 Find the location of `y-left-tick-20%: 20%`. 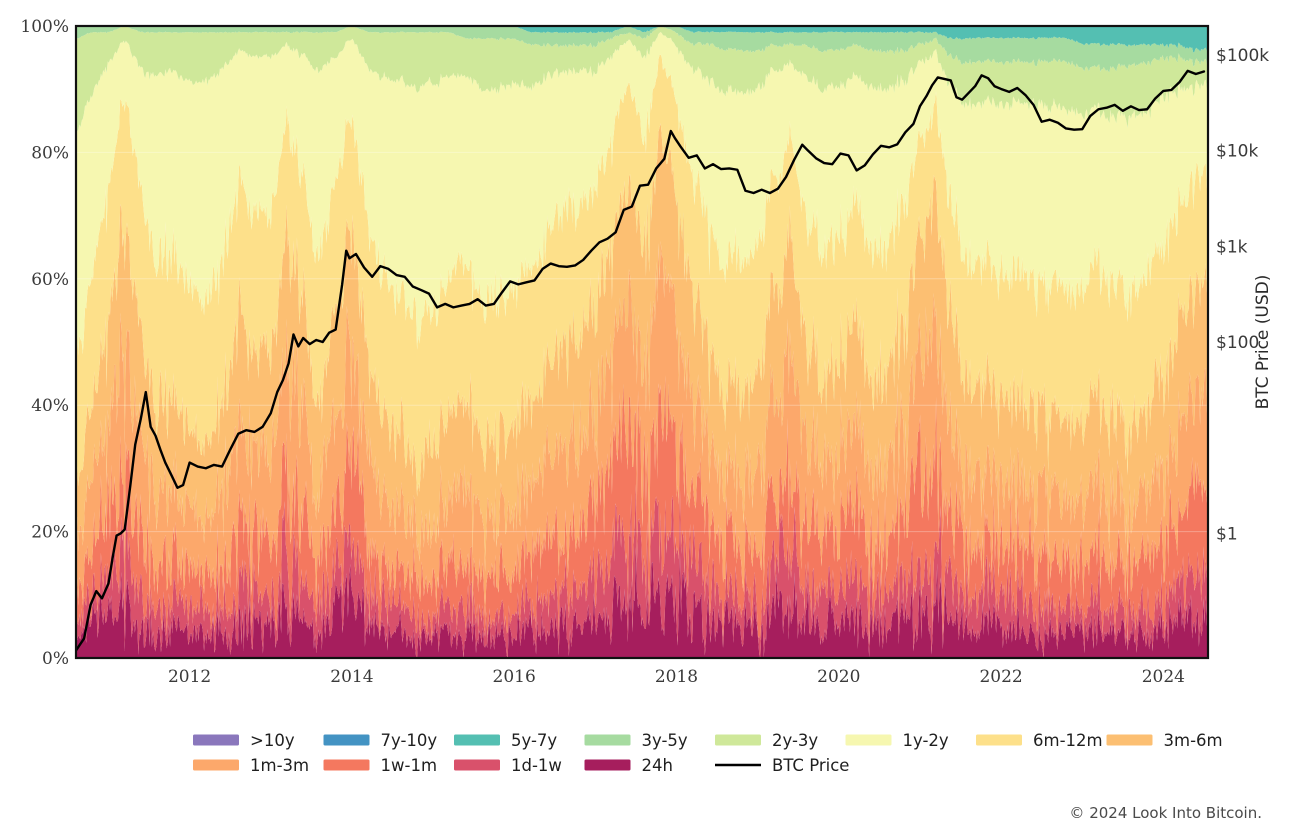

y-left-tick-20%: 20% is located at coordinates (50, 533).